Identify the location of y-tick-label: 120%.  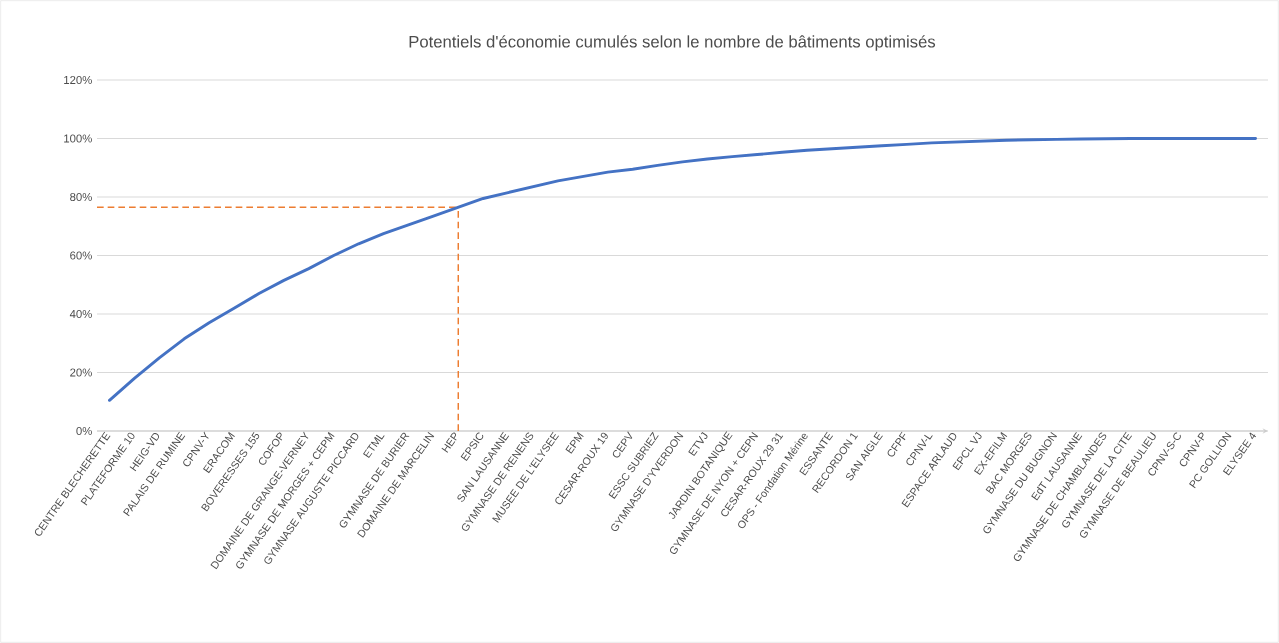
(78, 79).